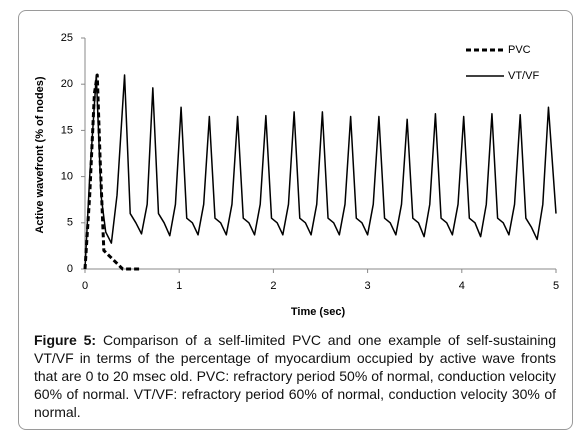 The height and width of the screenshot is (448, 587). Describe the element at coordinates (273, 286) in the screenshot. I see `x-tick-label: 2` at that location.